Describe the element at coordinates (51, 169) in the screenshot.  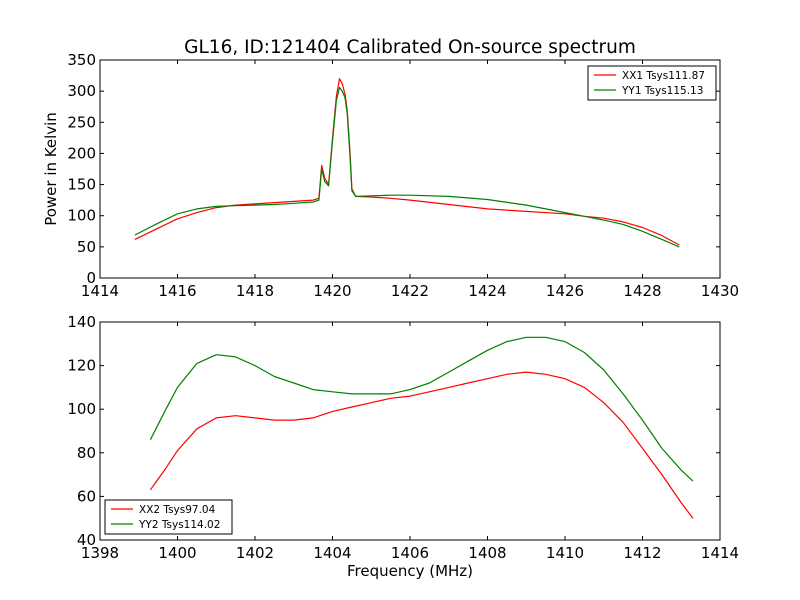
I see `y-axis-label: Power in Kelvin` at that location.